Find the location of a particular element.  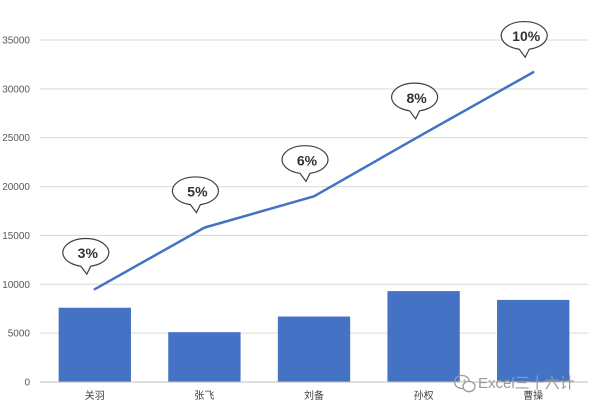

data-label: 10% is located at coordinates (526, 36).